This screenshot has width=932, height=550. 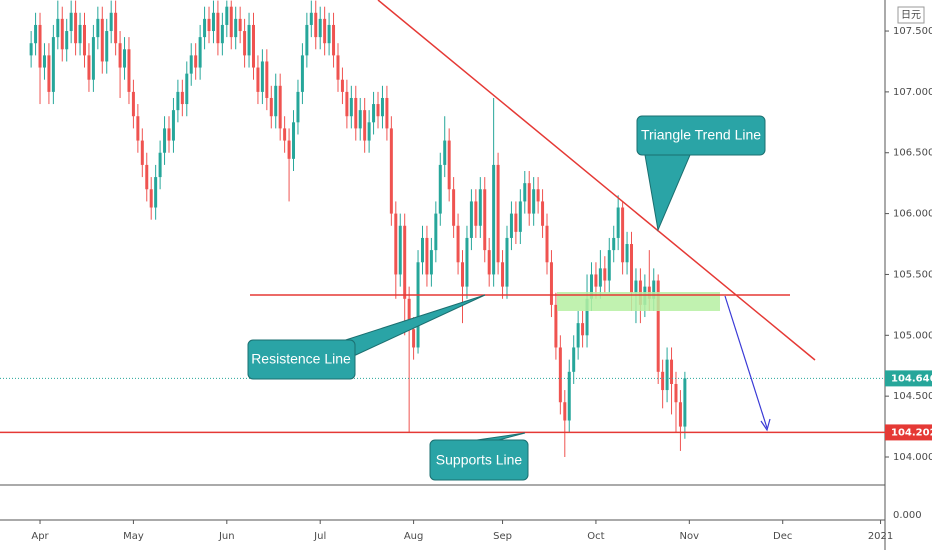 What do you see at coordinates (911, 432) in the screenshot?
I see `support-label: 104.202` at bounding box center [911, 432].